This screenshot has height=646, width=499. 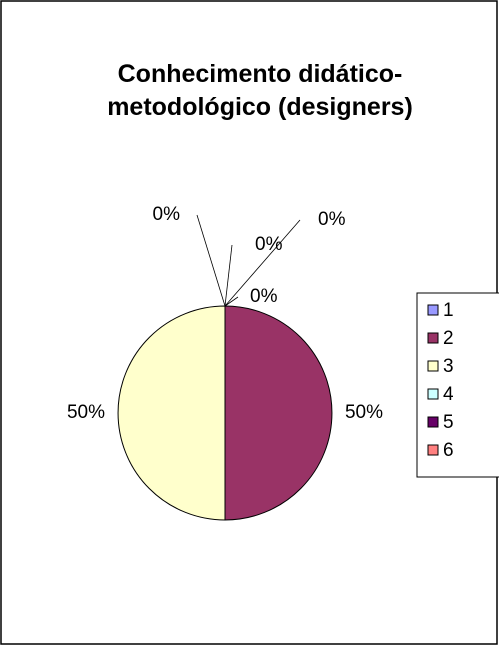 I want to click on legend-label: 5, so click(x=448, y=422).